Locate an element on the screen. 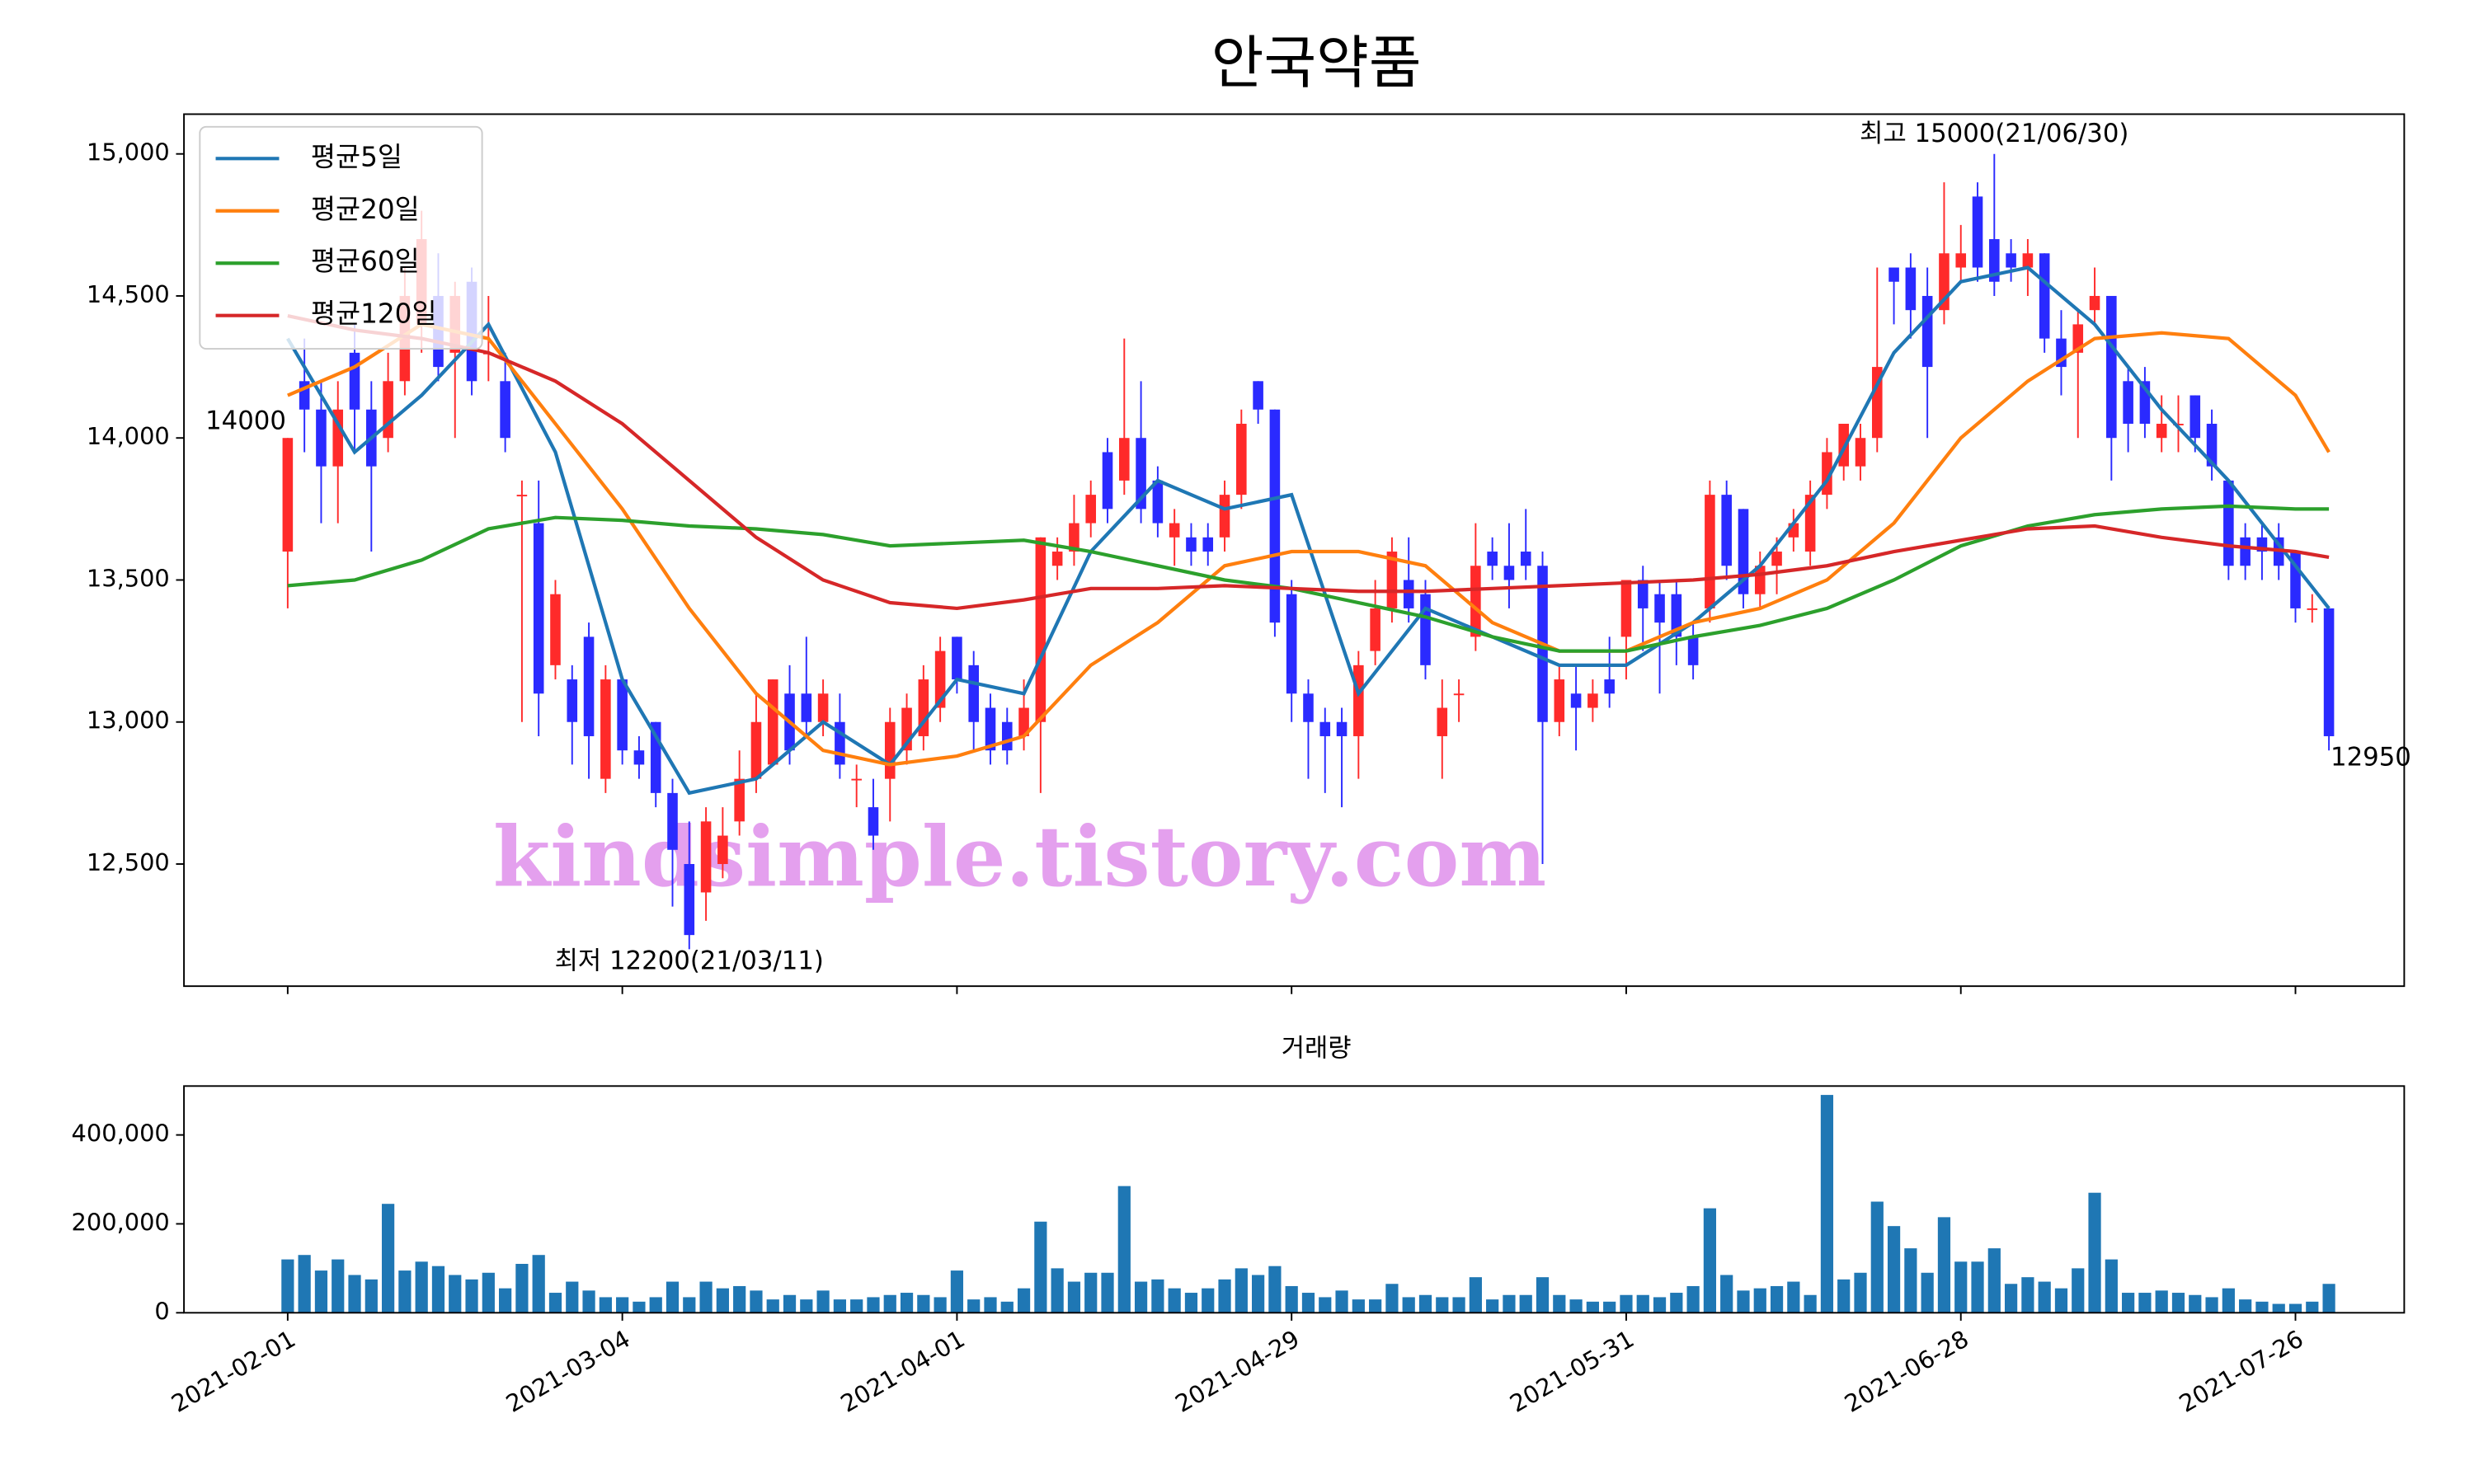  y-tick-label: 0 is located at coordinates (161, 1311).